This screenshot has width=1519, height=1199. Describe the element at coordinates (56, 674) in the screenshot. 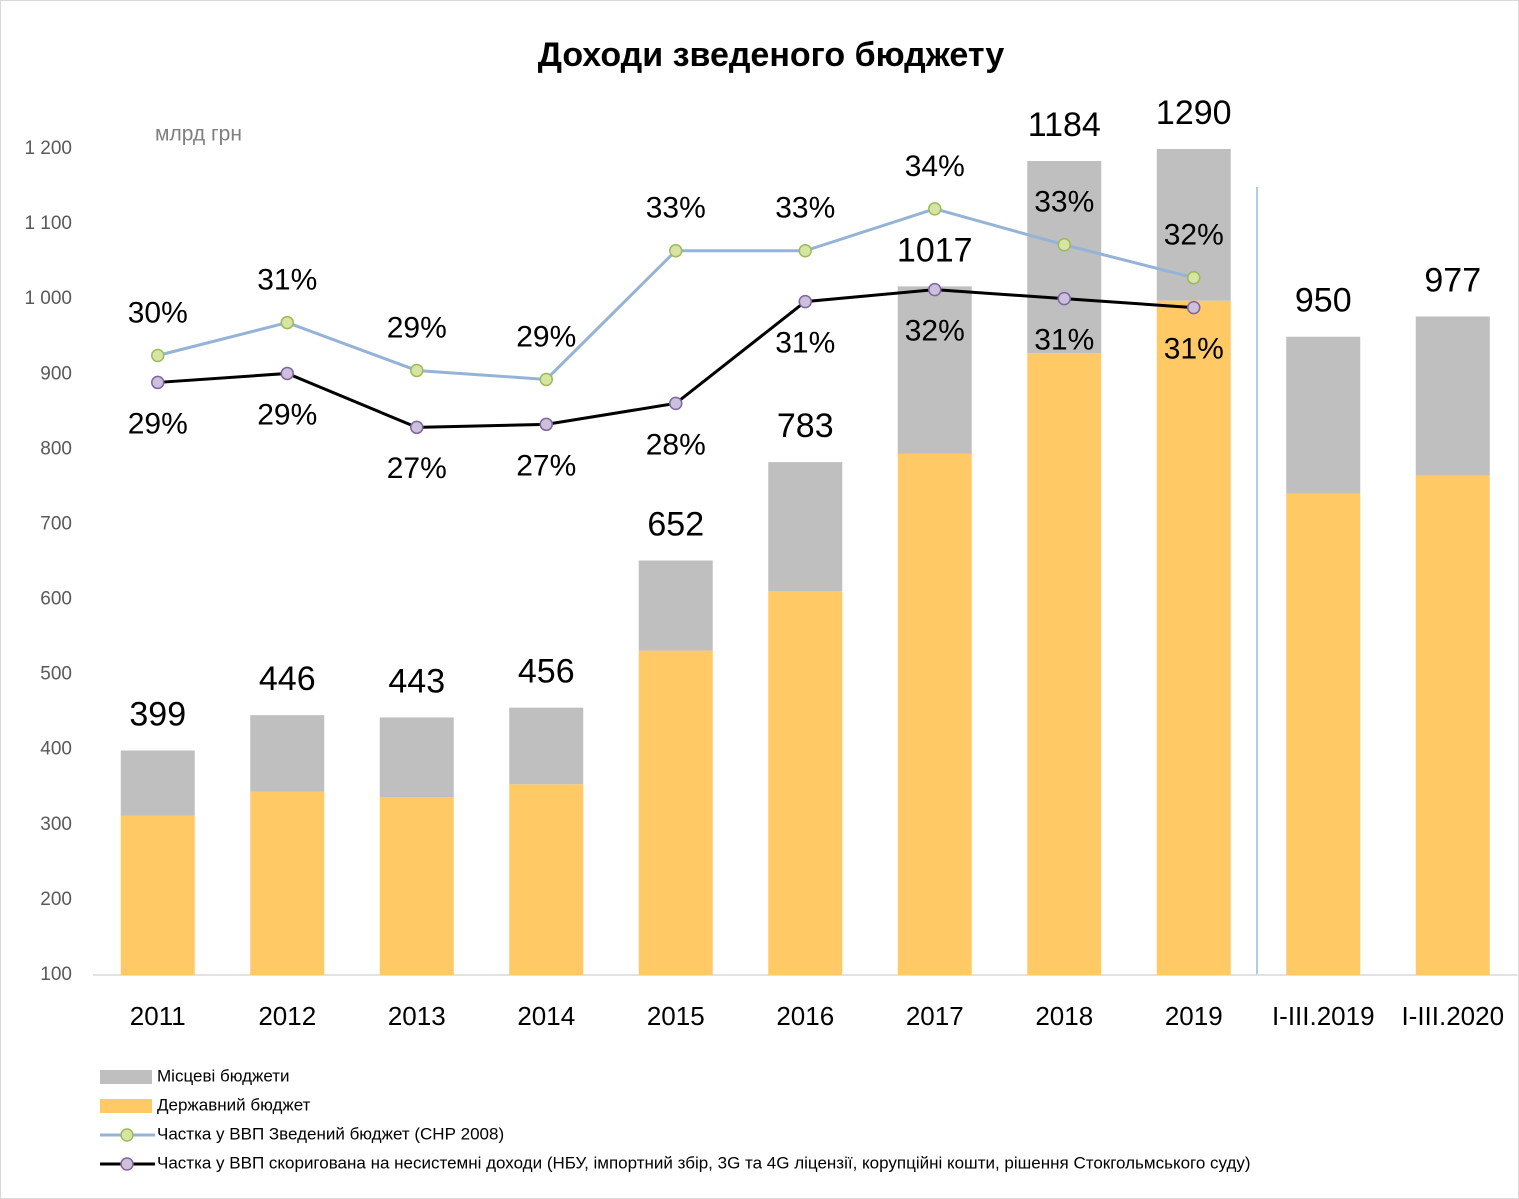

I see `y-tick-label: 500` at that location.